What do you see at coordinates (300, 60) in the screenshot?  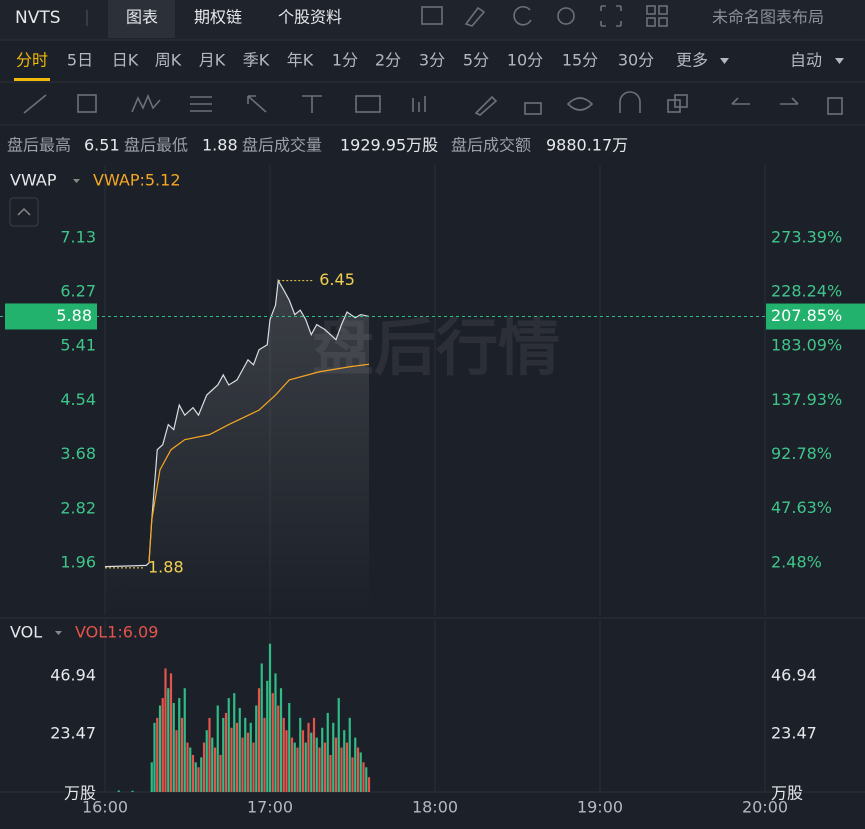 I see `period-tab: 年K` at bounding box center [300, 60].